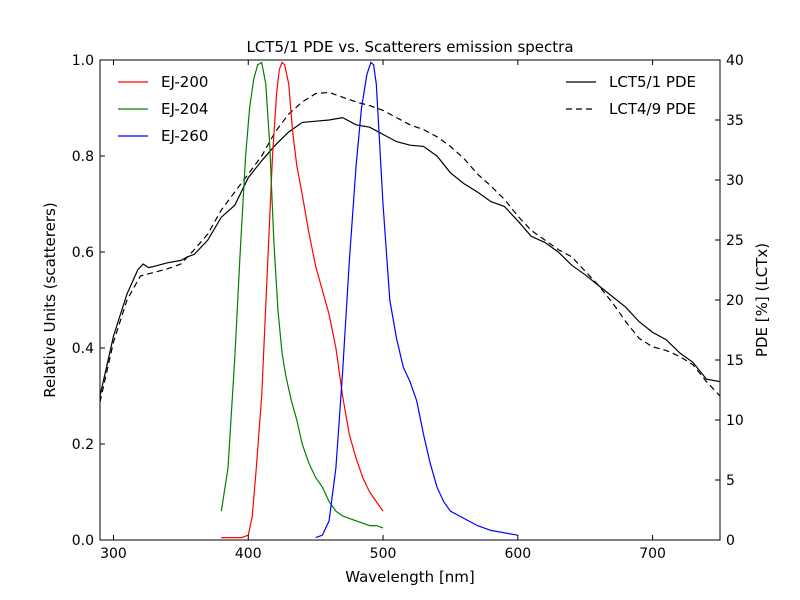 This screenshot has height=600, width=800. Describe the element at coordinates (184, 109) in the screenshot. I see `legend-label-left-1: EJ-204` at that location.